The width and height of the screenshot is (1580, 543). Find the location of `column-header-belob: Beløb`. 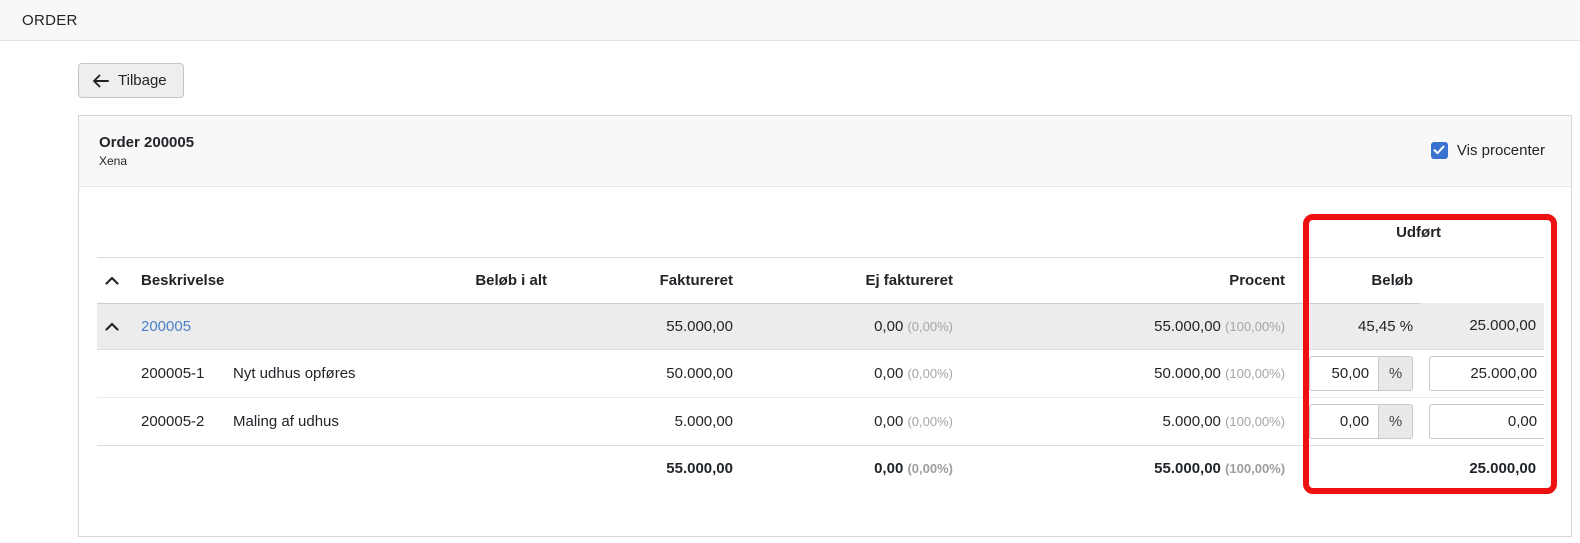

column-header-belob: Beløb is located at coordinates (1357, 280).